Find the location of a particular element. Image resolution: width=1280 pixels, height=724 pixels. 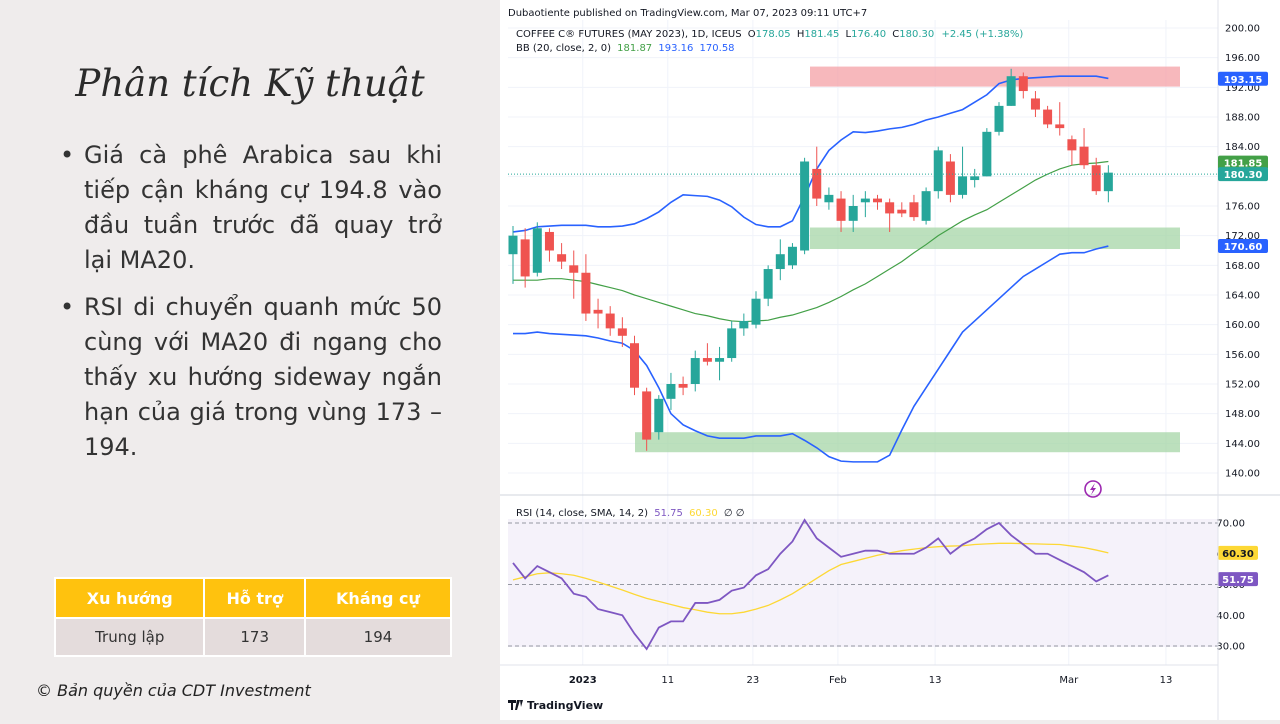

price-tick-label: 152.00 is located at coordinates (1242, 385).